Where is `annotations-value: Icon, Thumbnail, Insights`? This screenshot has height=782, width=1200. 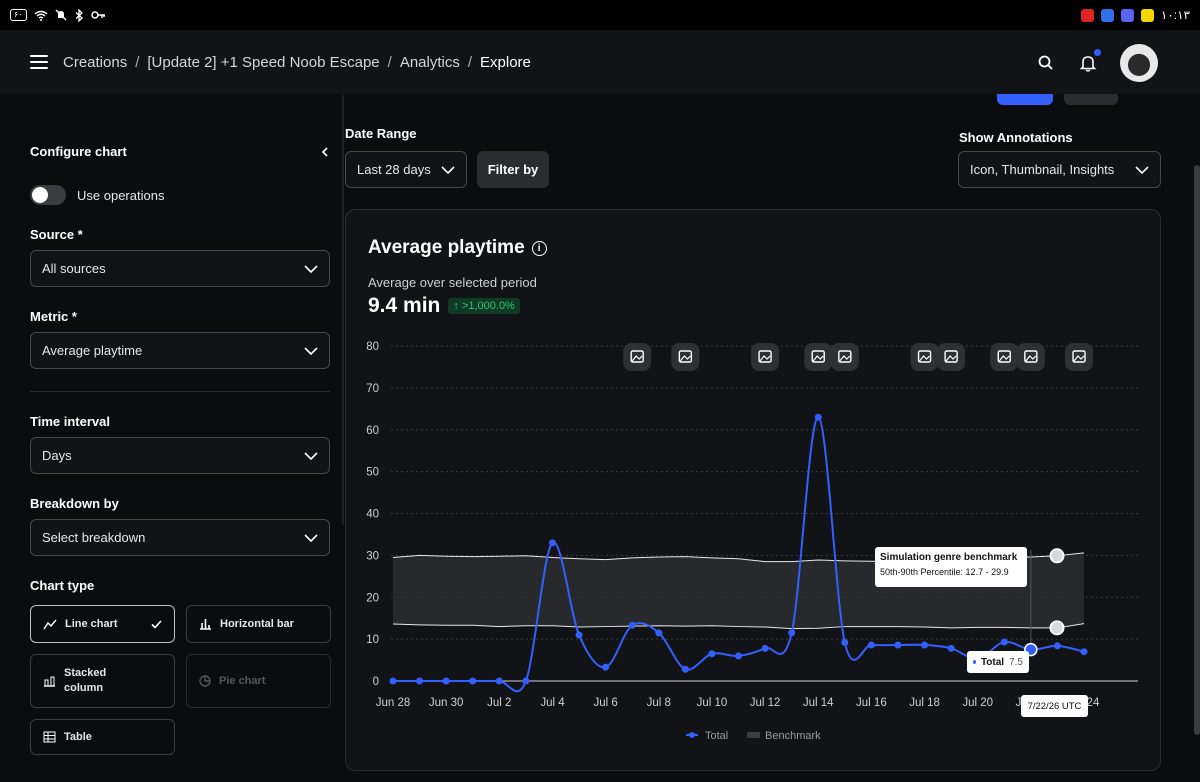
annotations-value: Icon, Thumbnail, Insights is located at coordinates (1042, 169).